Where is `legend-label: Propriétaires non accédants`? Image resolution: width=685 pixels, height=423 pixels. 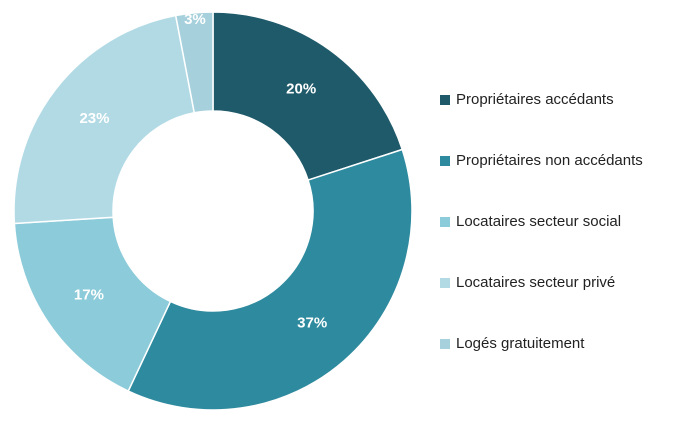 legend-label: Propriétaires non accédants is located at coordinates (549, 160).